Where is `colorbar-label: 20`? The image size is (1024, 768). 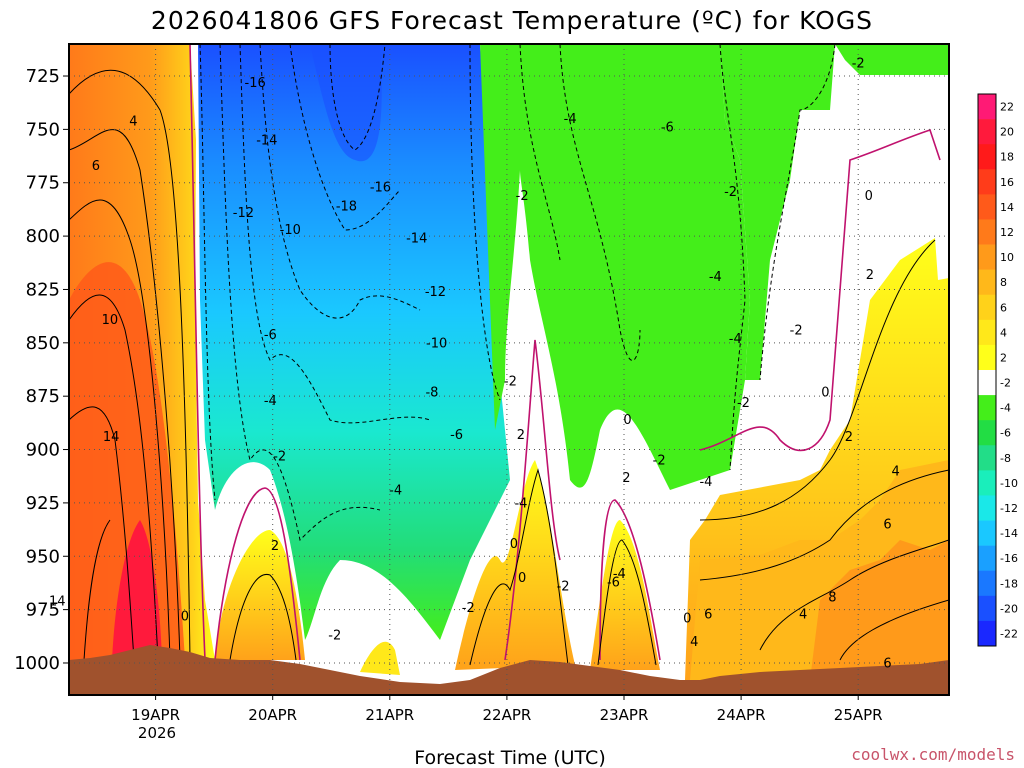
colorbar-label: 20 is located at coordinates (1007, 132).